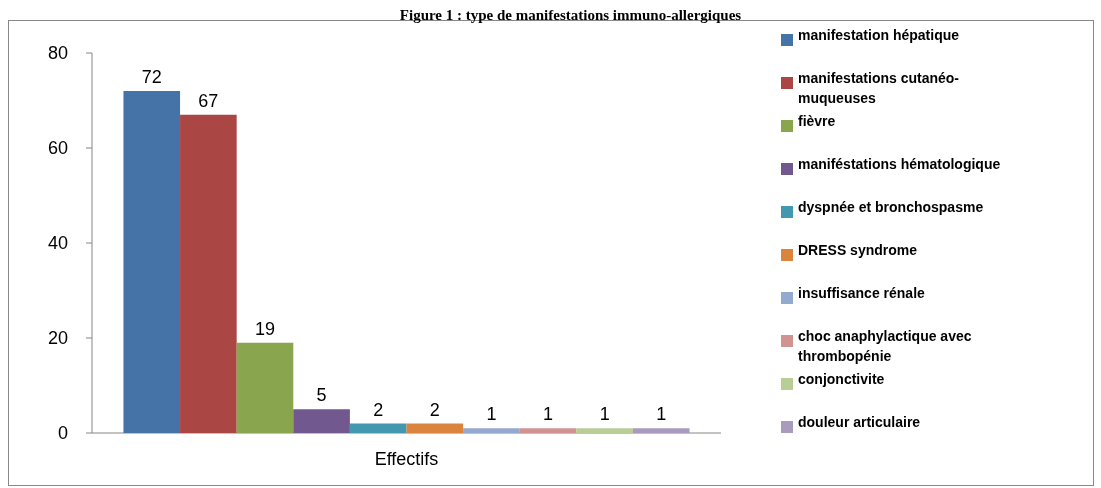 This screenshot has width=1101, height=488. Describe the element at coordinates (264, 328) in the screenshot. I see `data-label: 19` at that location.